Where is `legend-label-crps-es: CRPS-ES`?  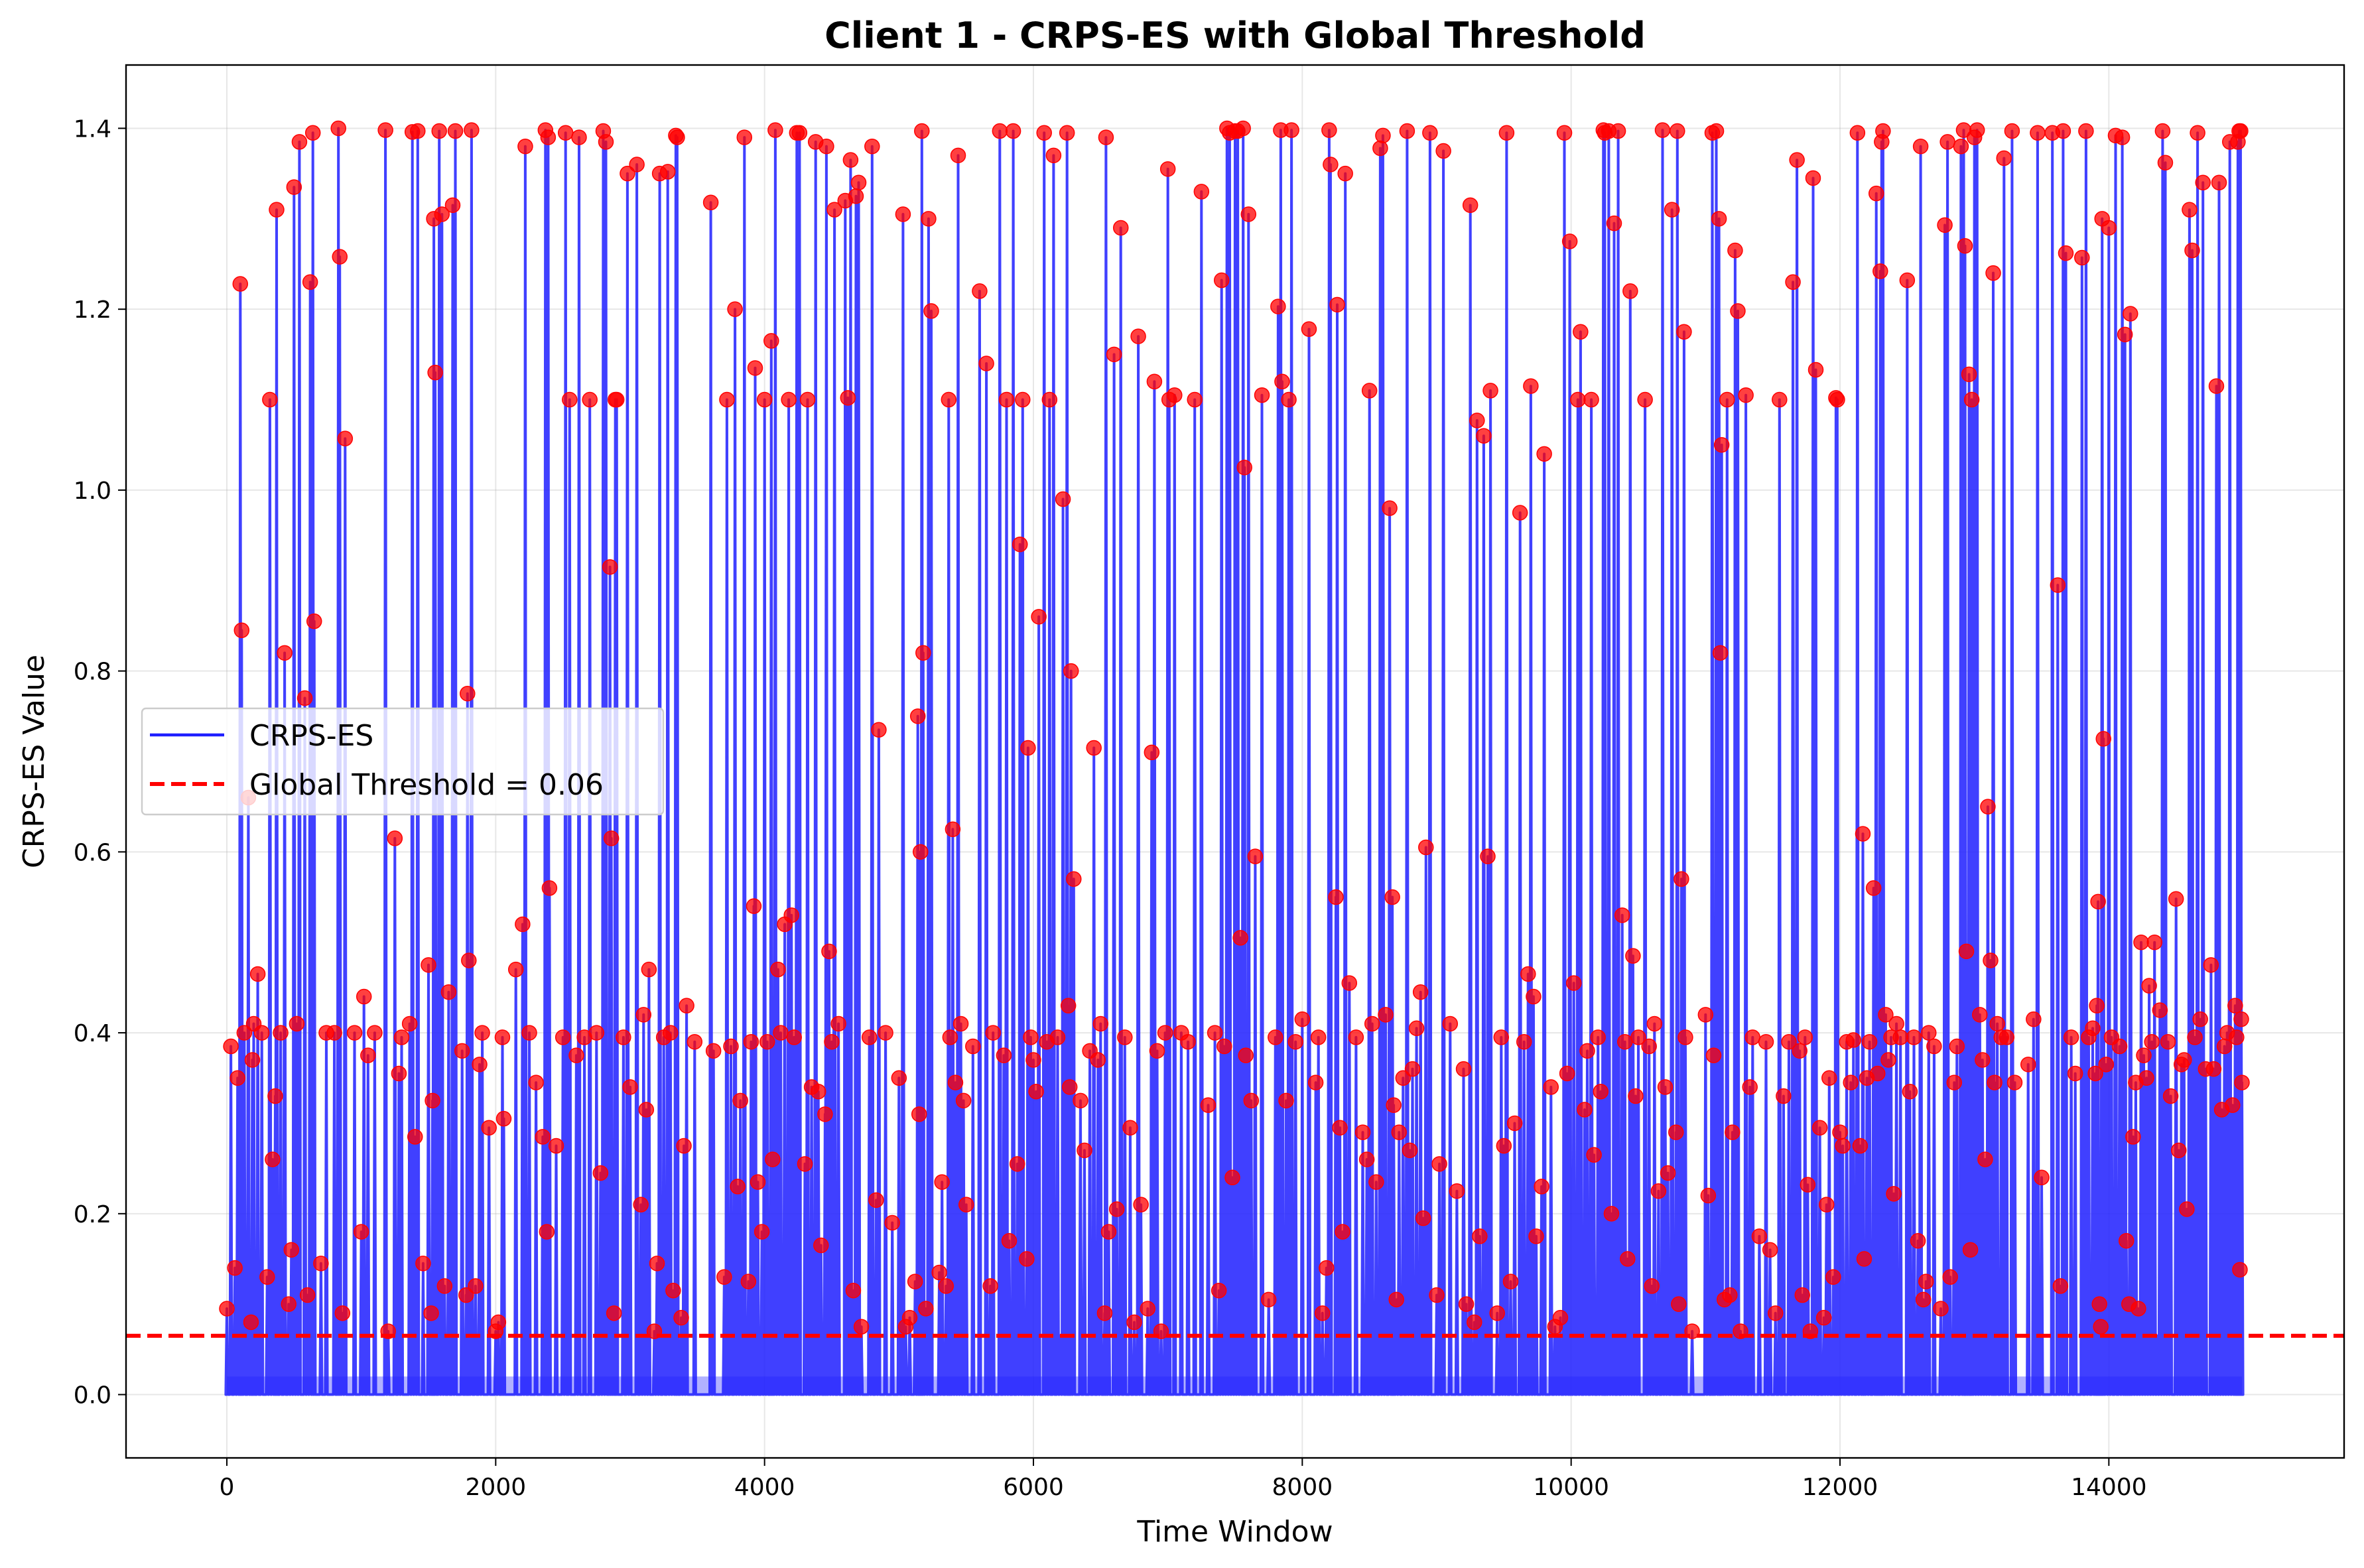
legend-label-crps-es: CRPS-ES is located at coordinates (311, 736).